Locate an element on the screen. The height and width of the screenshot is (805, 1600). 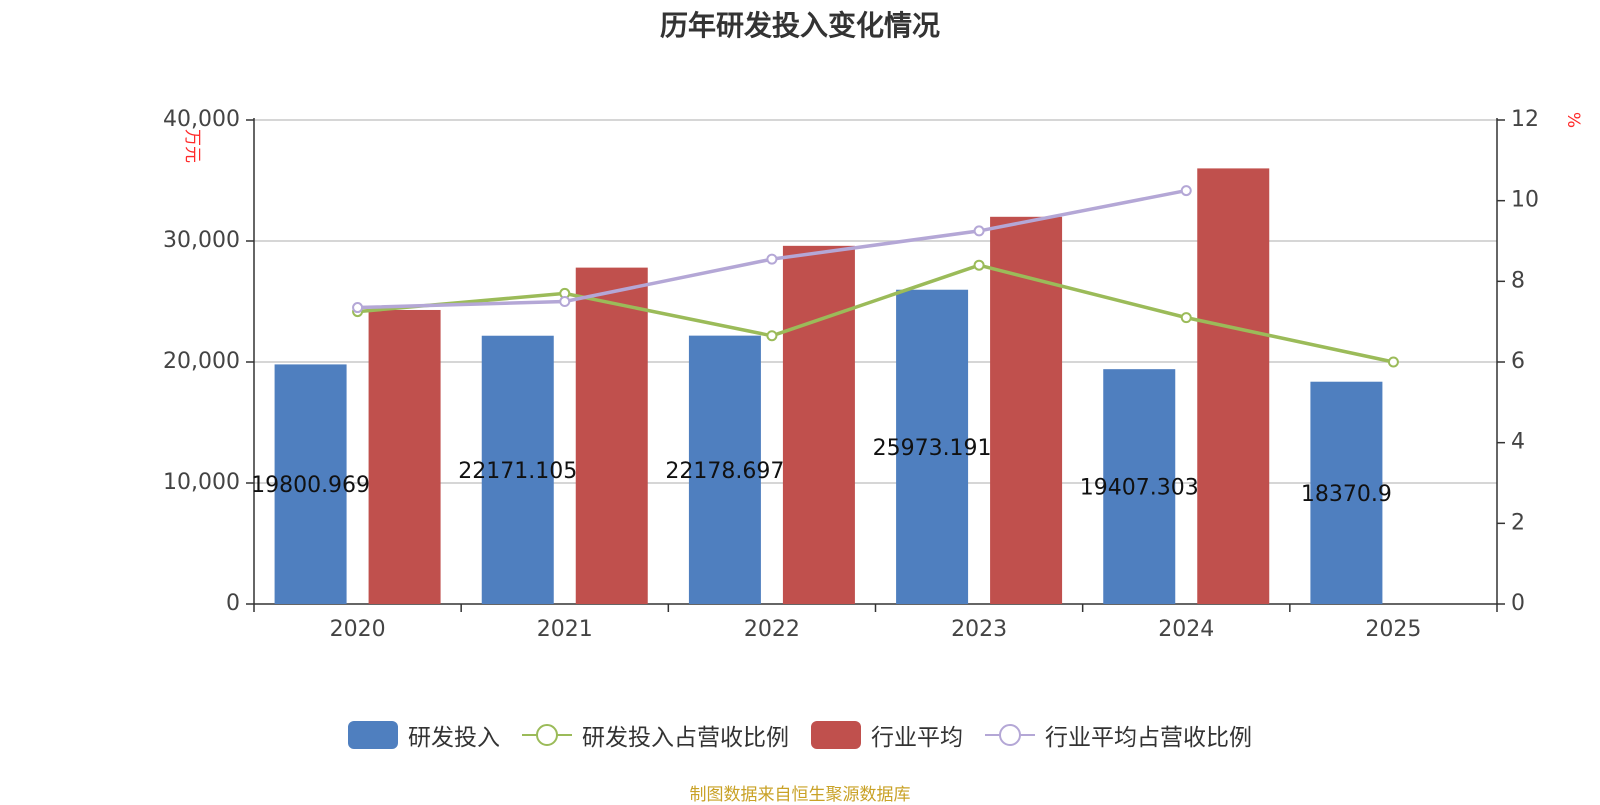
data-label: 18370.9 is located at coordinates (1346, 494).